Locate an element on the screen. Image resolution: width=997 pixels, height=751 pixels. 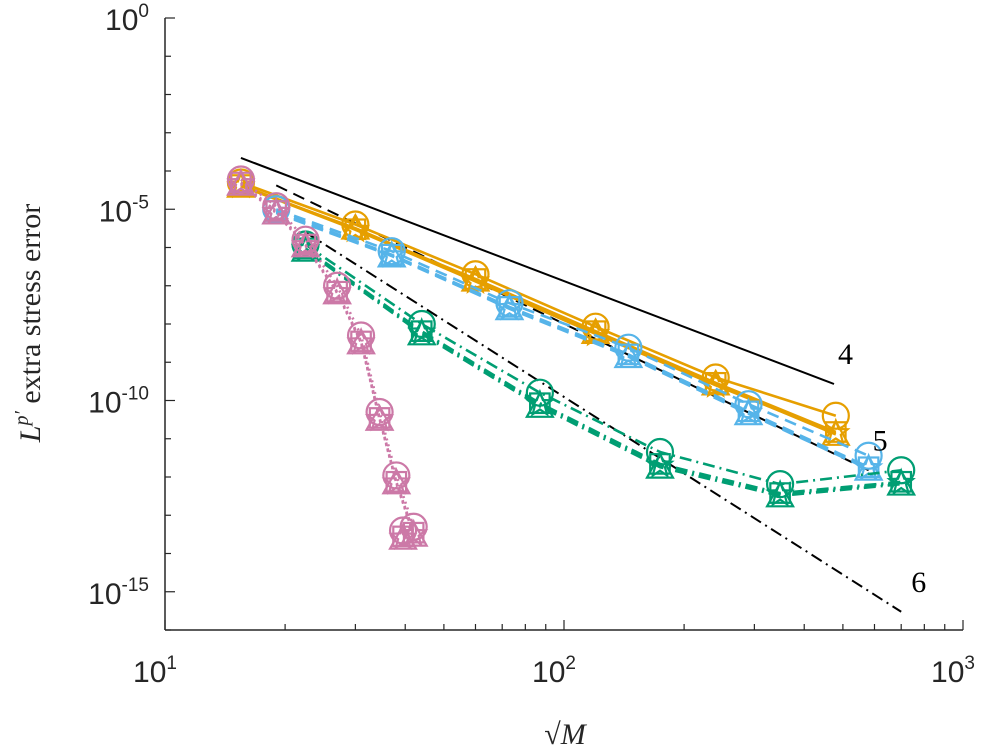
y-tick-label-exp: 0 is located at coordinates (143, 11).